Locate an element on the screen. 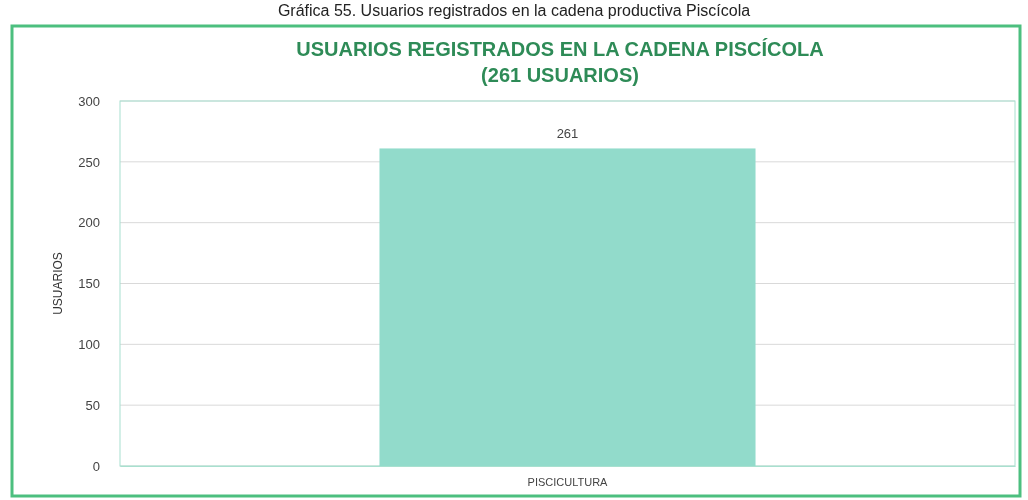 This screenshot has height=500, width=1028. y-tick-label: 150 is located at coordinates (89, 284).